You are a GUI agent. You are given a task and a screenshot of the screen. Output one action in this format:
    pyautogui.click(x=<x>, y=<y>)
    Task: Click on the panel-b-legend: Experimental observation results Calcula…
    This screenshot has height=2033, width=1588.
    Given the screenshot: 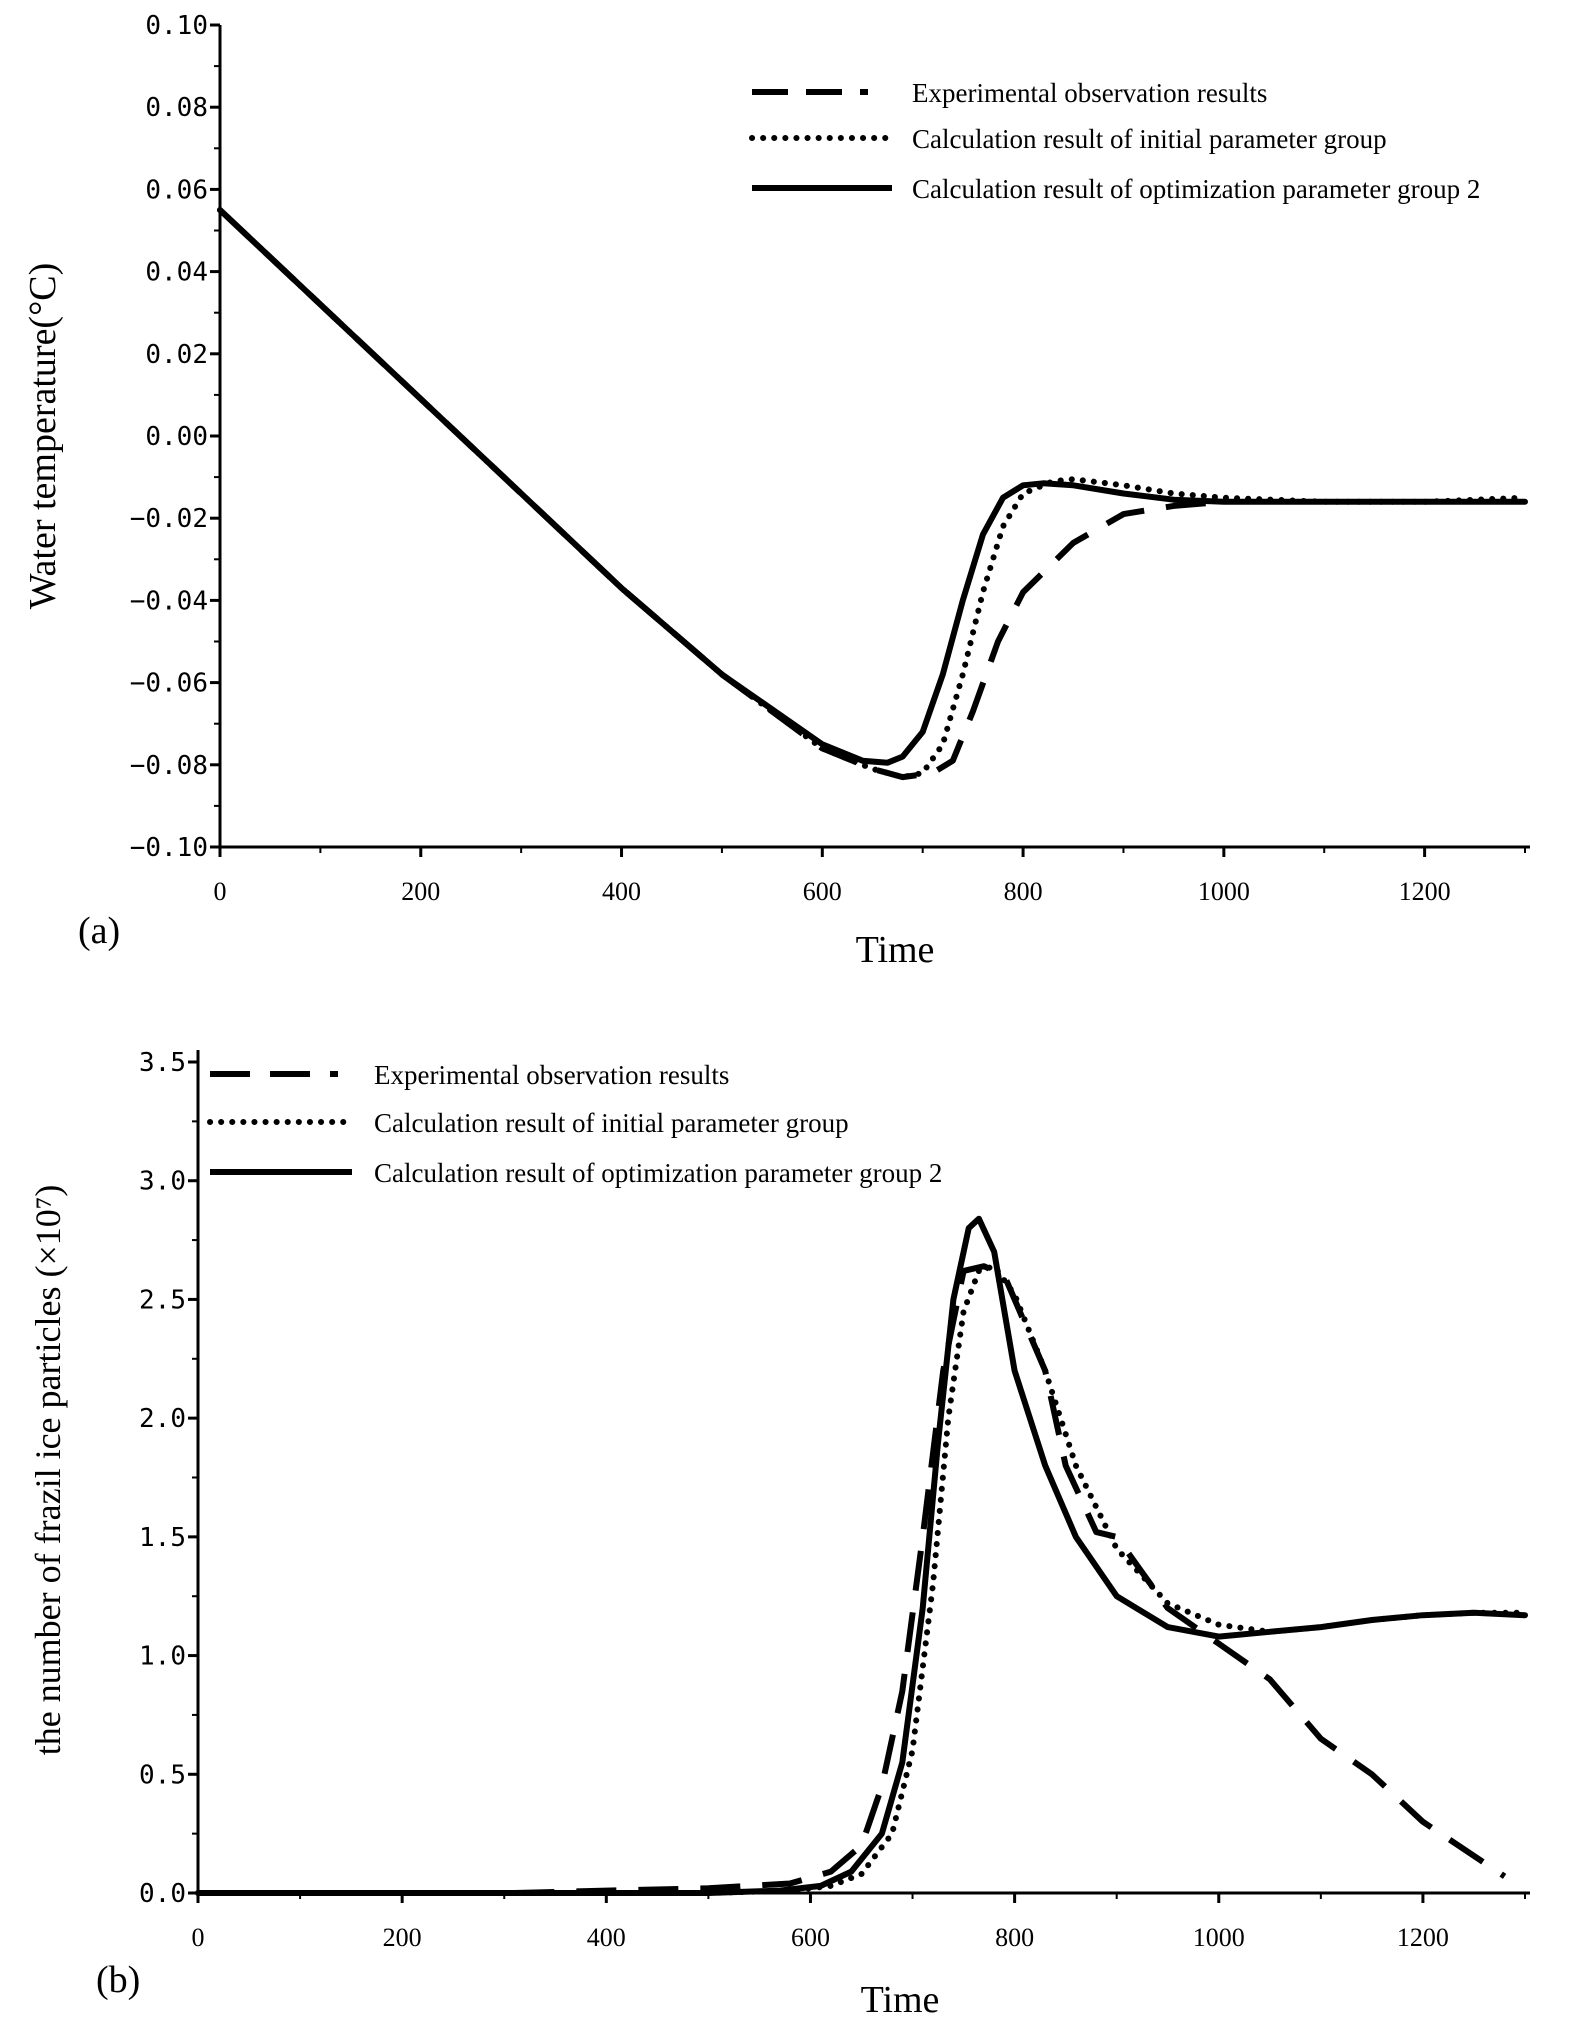 What is the action you would take?
    pyautogui.click(x=574, y=1124)
    